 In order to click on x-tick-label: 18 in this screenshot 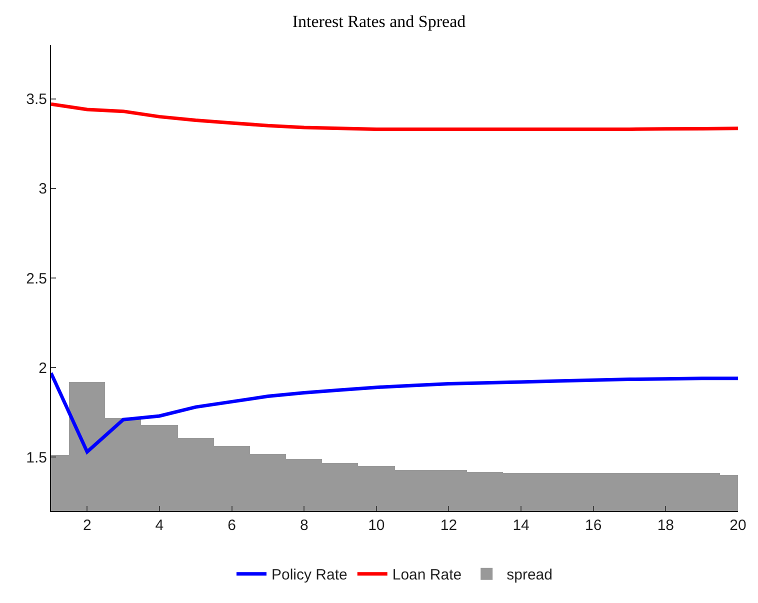, I will do `click(665, 525)`.